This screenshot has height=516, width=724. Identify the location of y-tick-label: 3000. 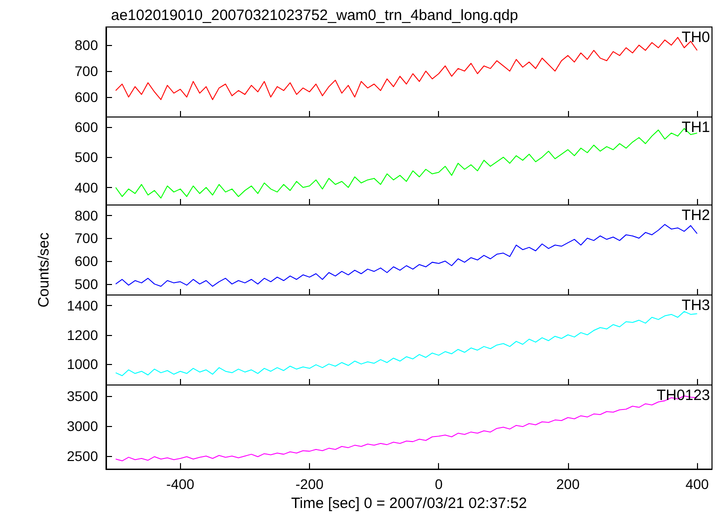
(82, 426).